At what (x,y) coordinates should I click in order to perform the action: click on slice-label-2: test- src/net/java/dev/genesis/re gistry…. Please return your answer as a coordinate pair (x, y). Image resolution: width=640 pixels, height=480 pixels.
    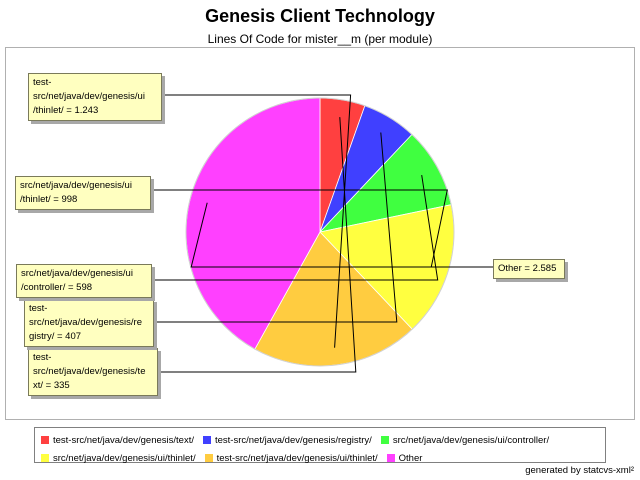
    Looking at the image, I should click on (89, 323).